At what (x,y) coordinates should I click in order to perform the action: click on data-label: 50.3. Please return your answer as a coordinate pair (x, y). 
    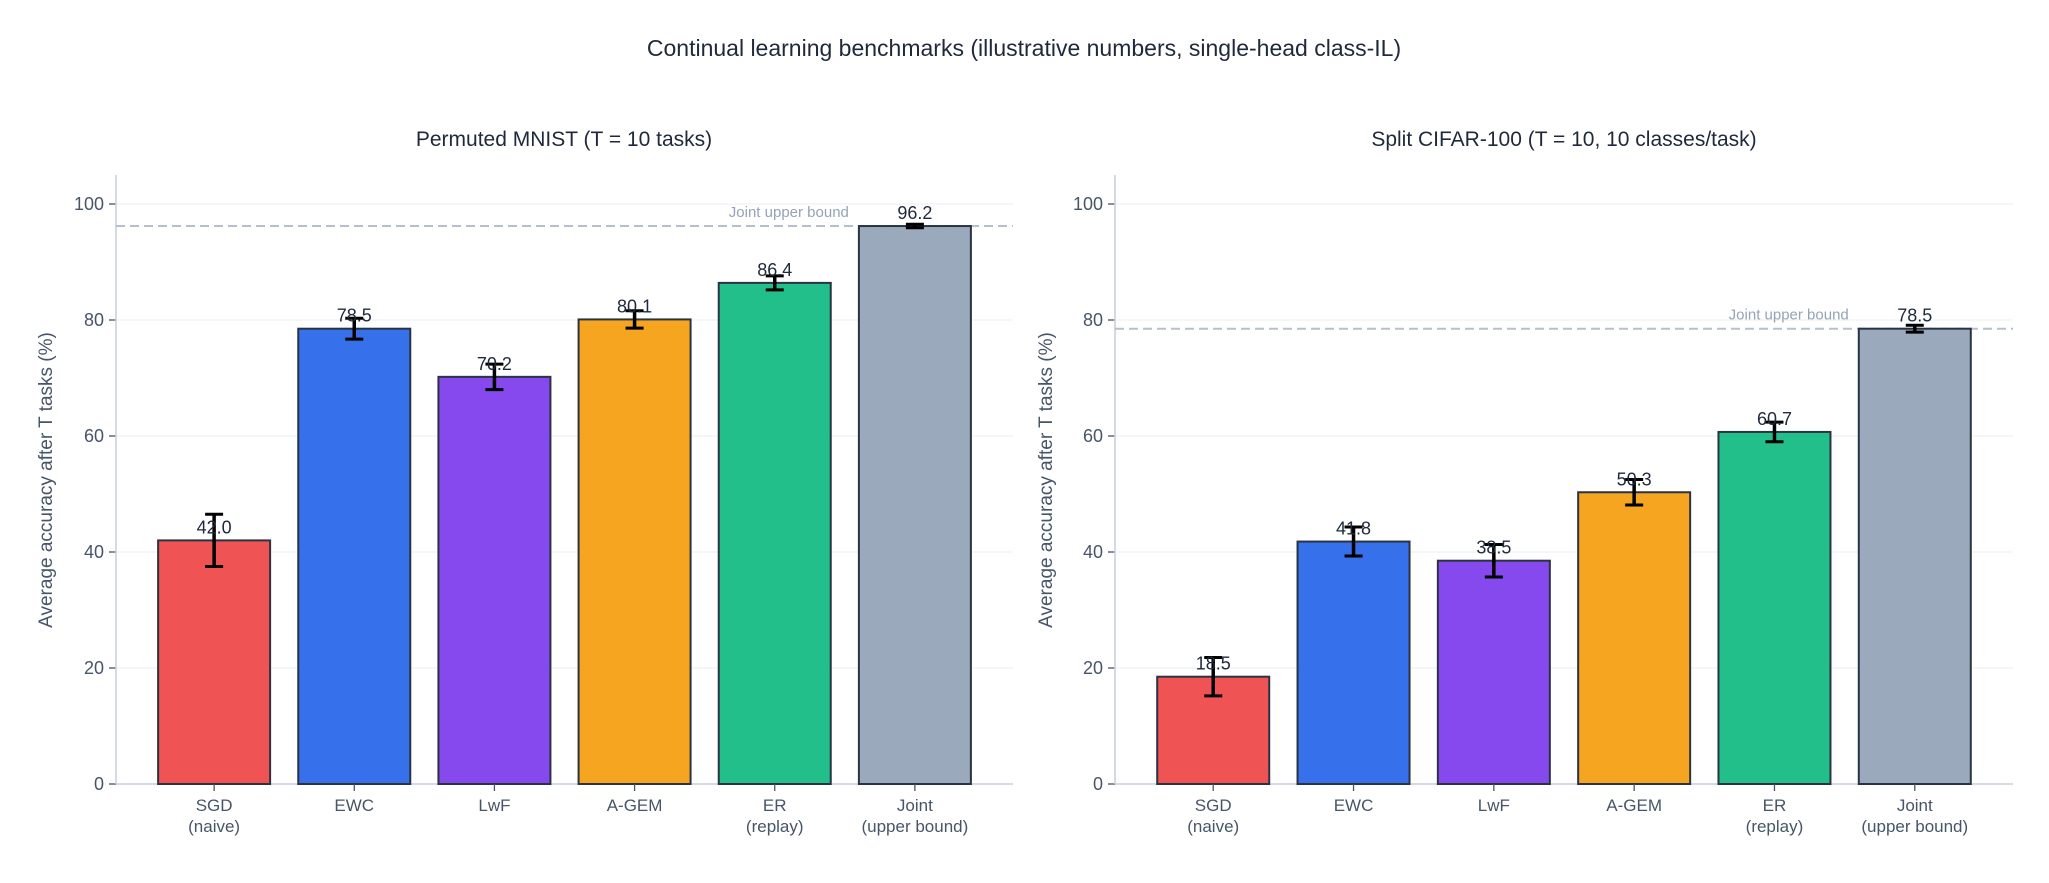
    Looking at the image, I should click on (1634, 479).